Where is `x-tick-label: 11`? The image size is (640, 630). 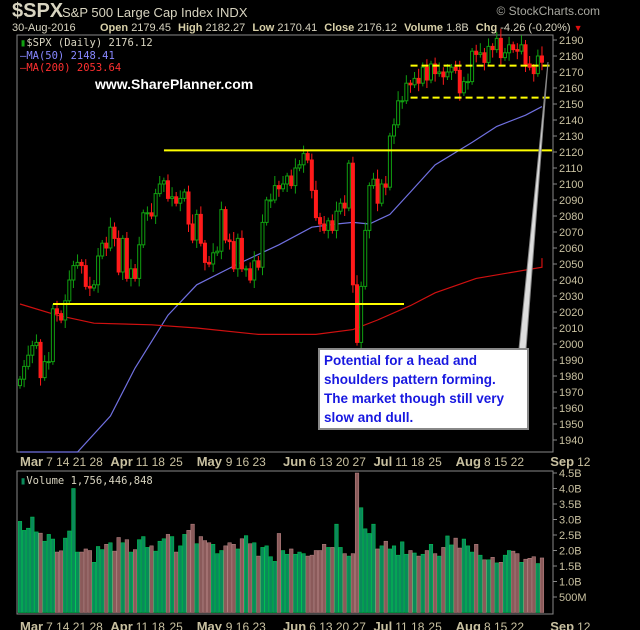
x-tick-label: 11 is located at coordinates (401, 462).